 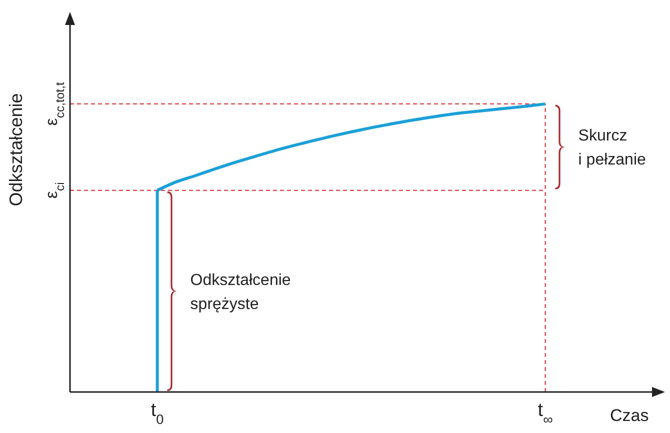 I want to click on y-axis-title: Odkształcenie, so click(x=16, y=149).